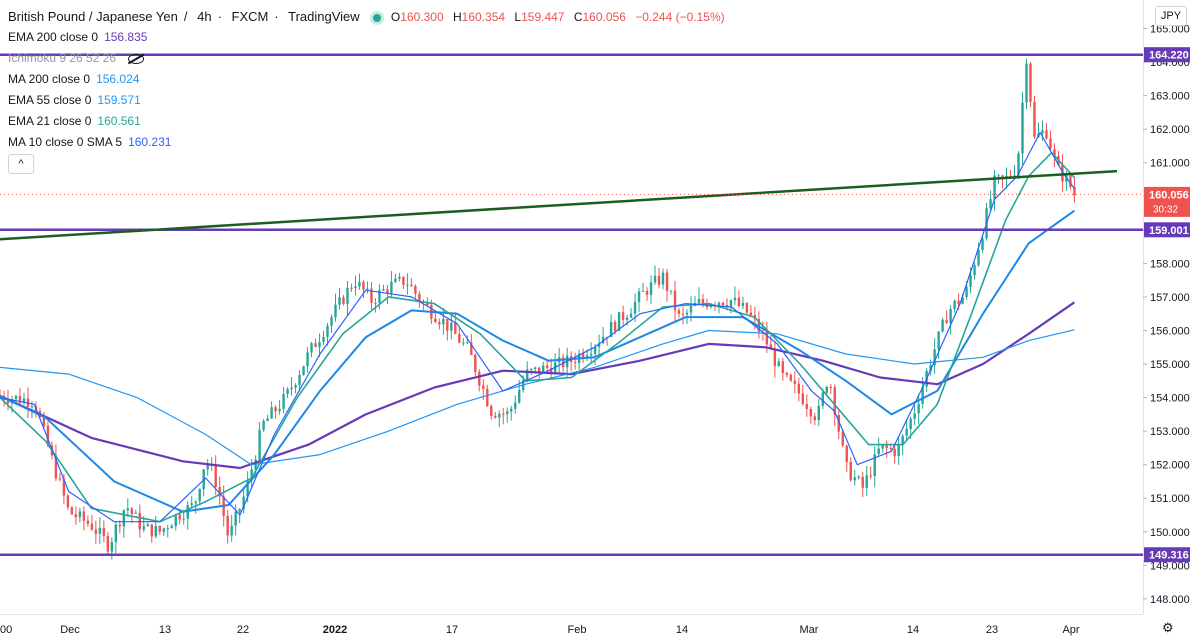 Image resolution: width=1193 pixels, height=644 pixels. What do you see at coordinates (1168, 322) in the screenshot?
I see `price-axis` at bounding box center [1168, 322].